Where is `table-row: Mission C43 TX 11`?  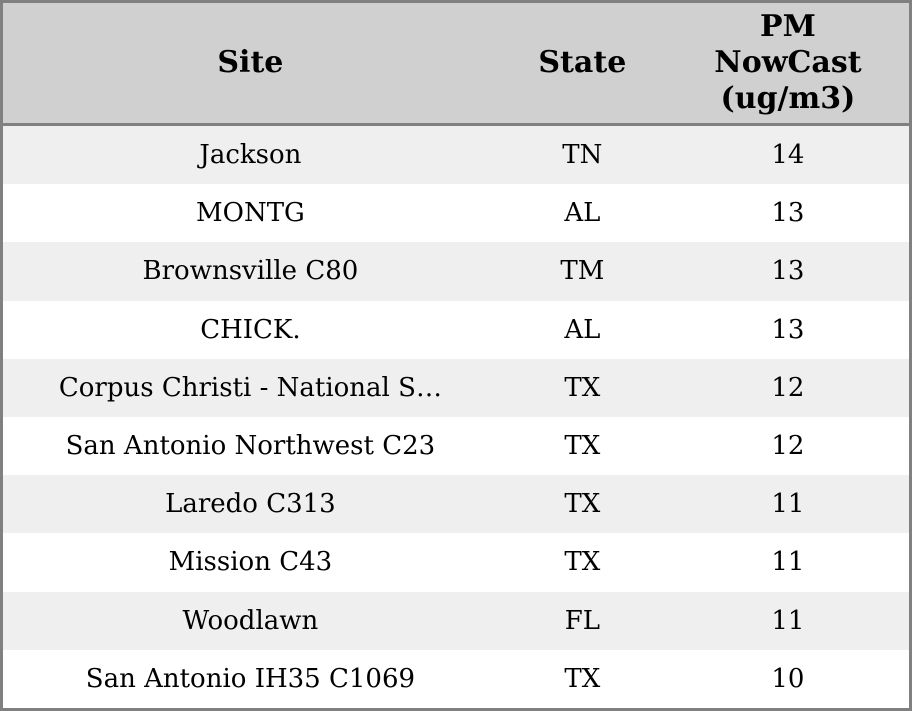 table-row: Mission C43 TX 11 is located at coordinates (456, 562).